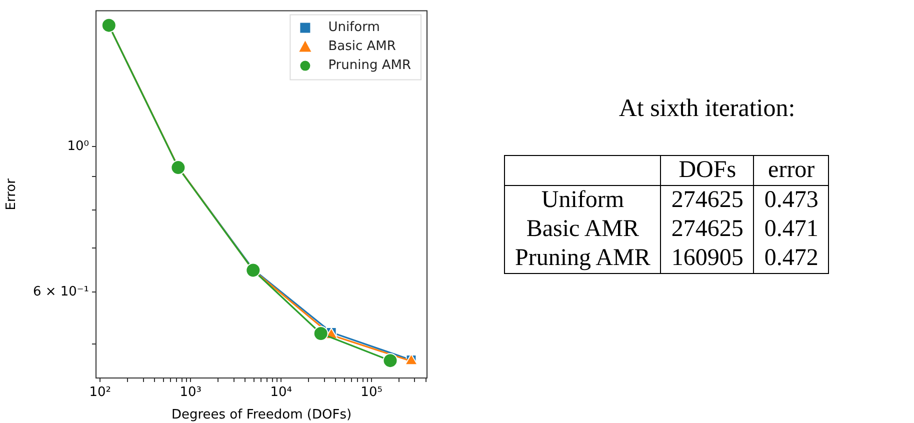  I want to click on text: At sixth iteration:, so click(707, 109).